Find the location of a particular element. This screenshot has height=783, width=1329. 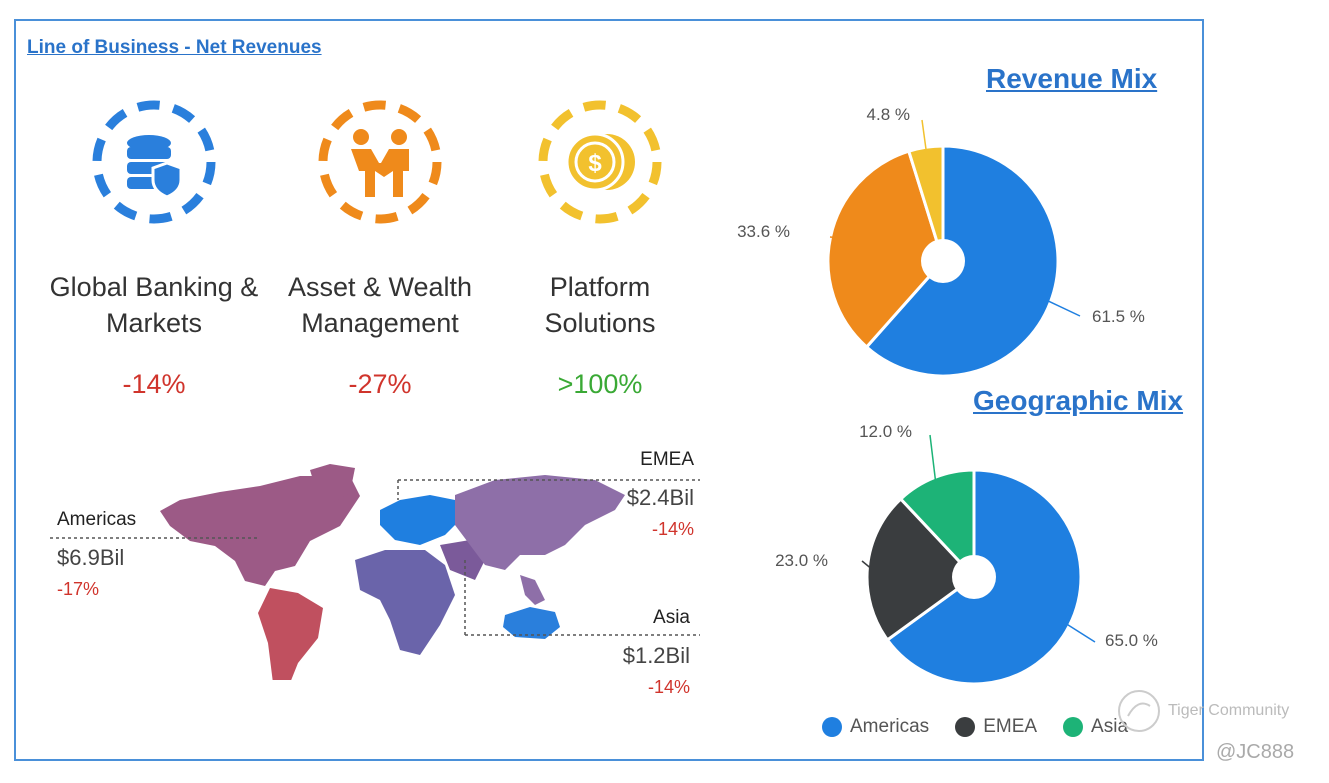

legend-item-emea: EMEA is located at coordinates (996, 727).